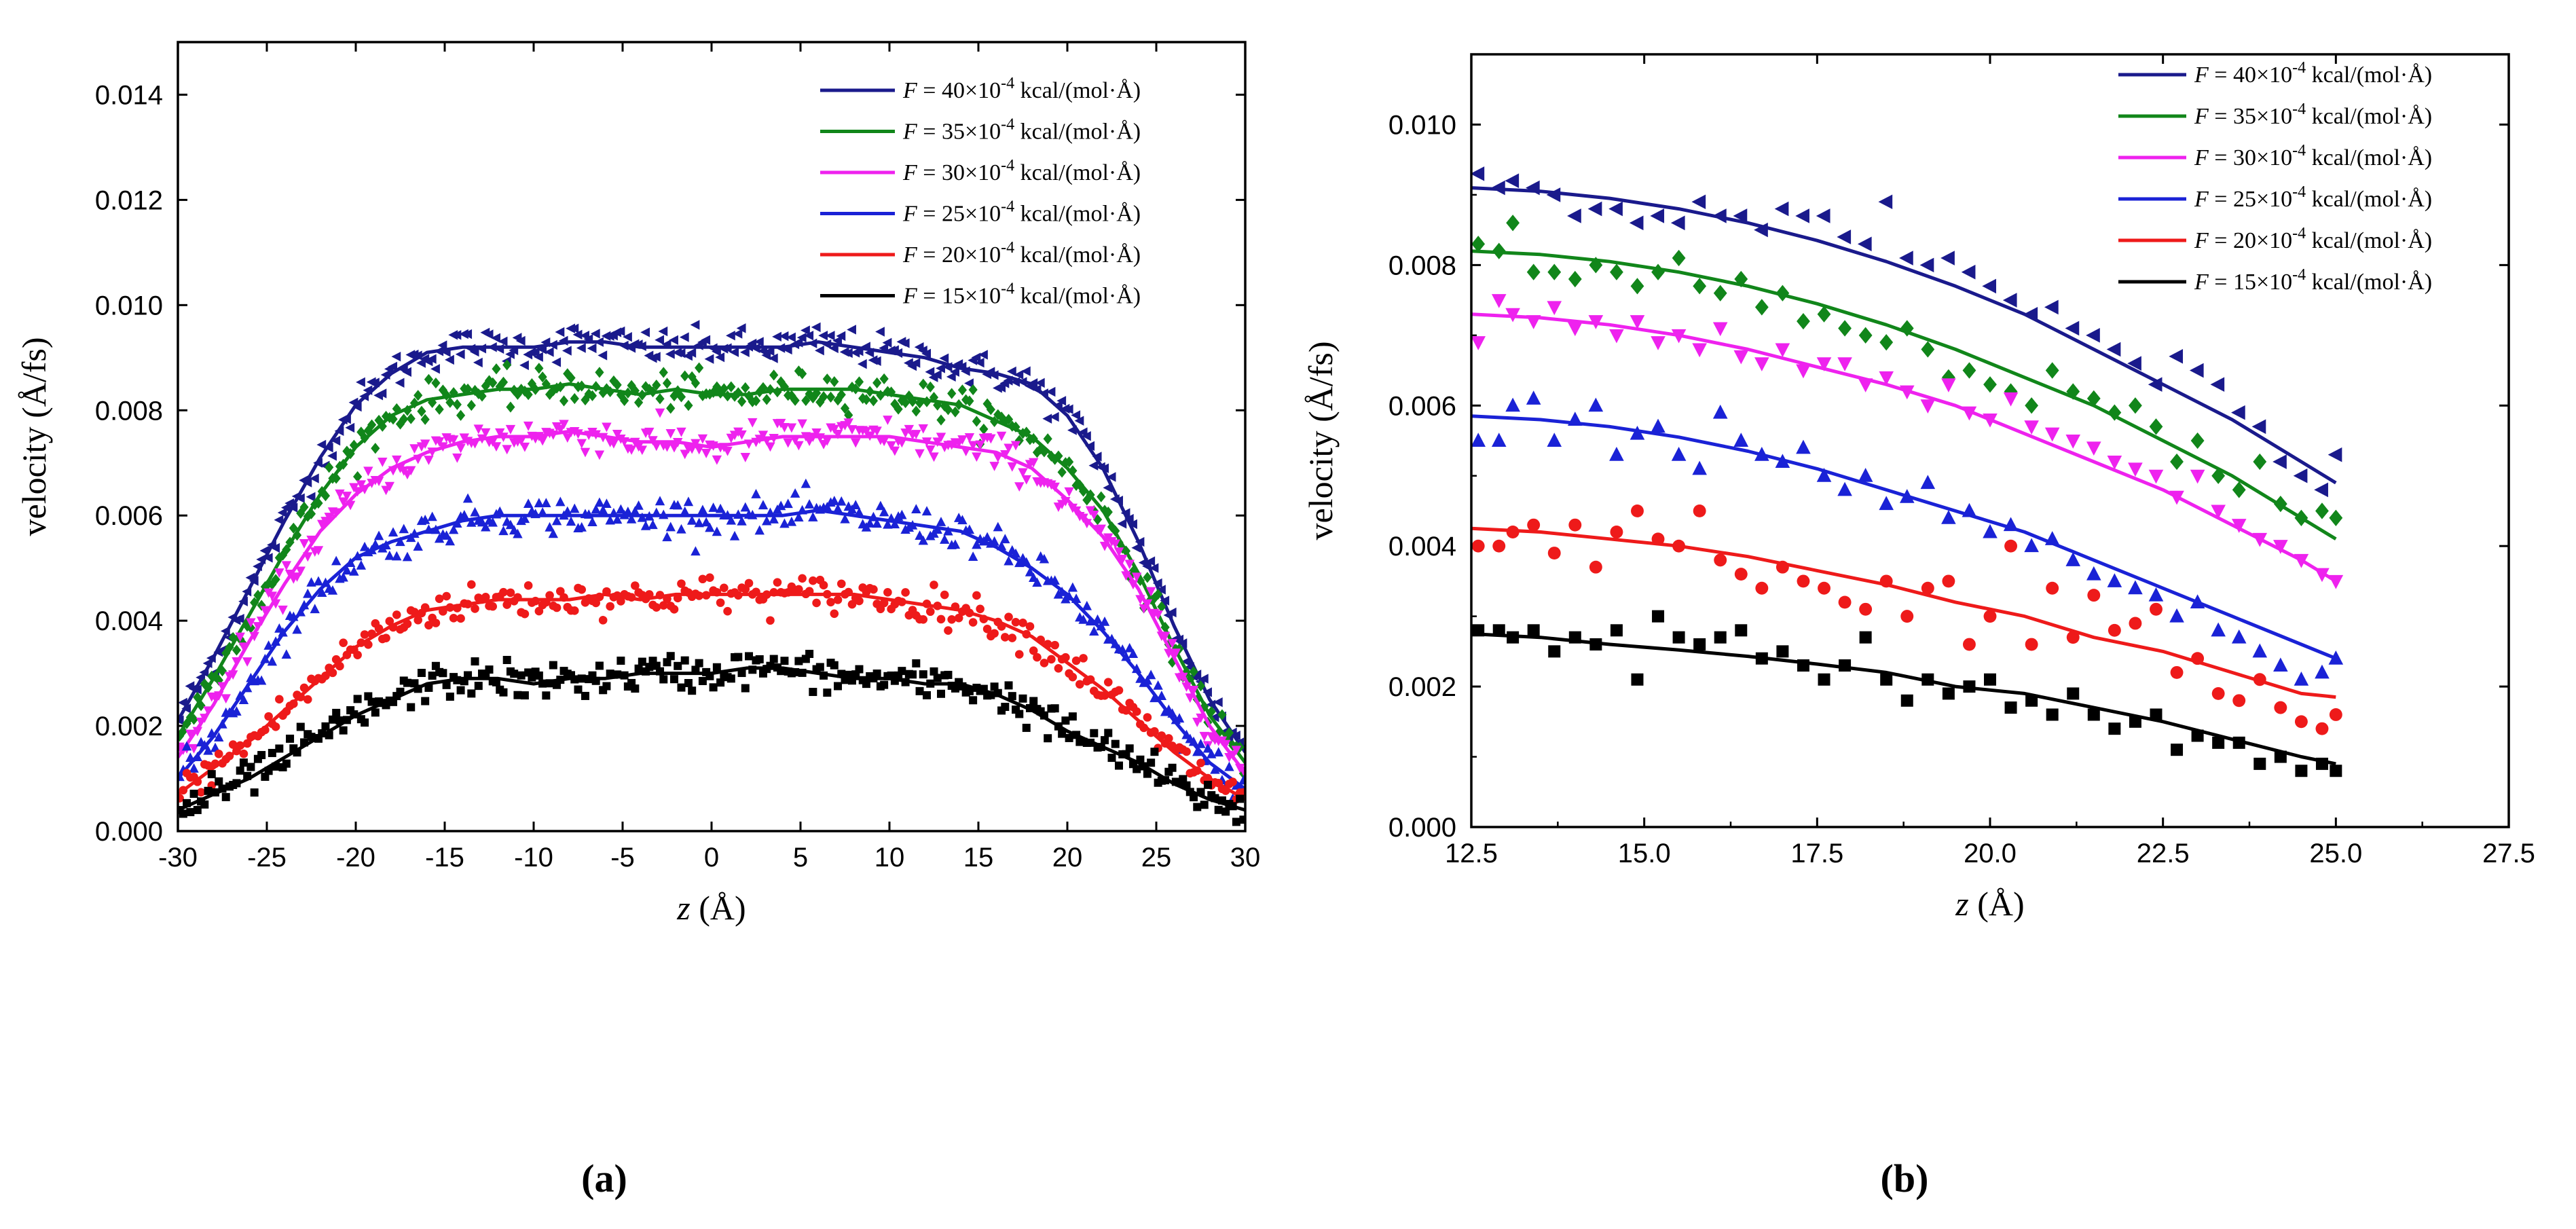  What do you see at coordinates (1021, 212) in the screenshot?
I see `legend-label: F = 25×10-4 kcal/(mol·Å)` at bounding box center [1021, 212].